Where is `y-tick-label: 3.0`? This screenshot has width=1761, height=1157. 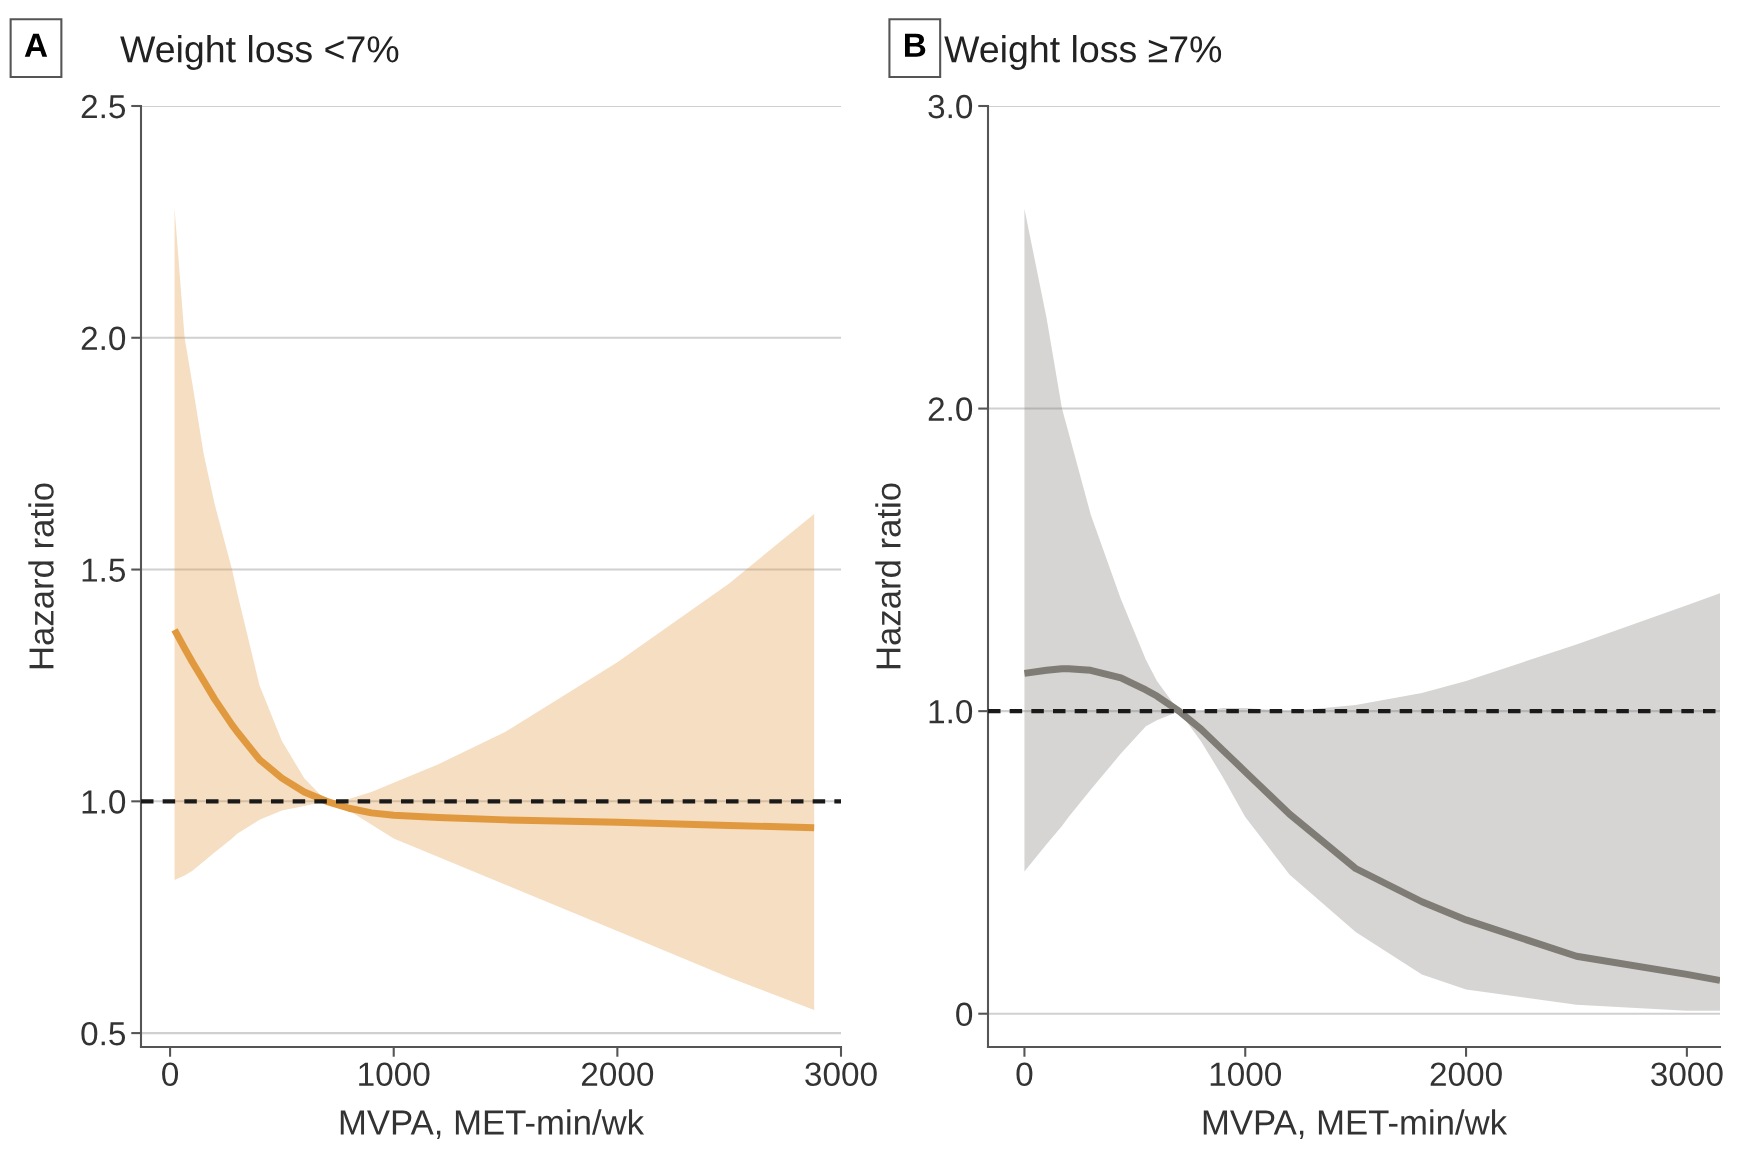
y-tick-label: 3.0 is located at coordinates (950, 106).